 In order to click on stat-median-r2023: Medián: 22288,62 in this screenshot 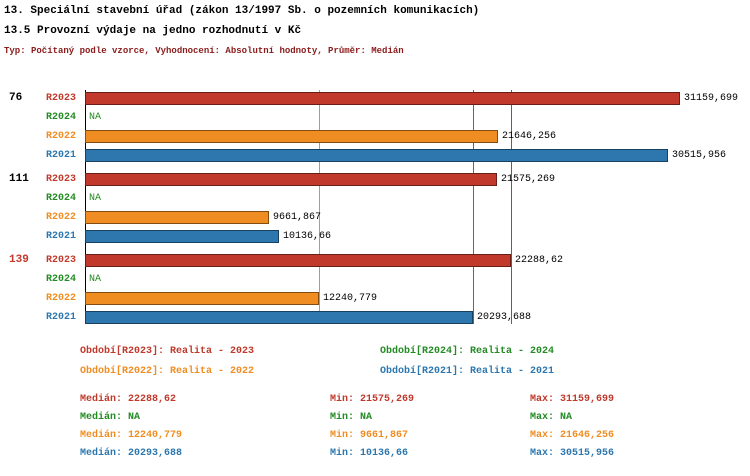, I will do `click(128, 399)`.